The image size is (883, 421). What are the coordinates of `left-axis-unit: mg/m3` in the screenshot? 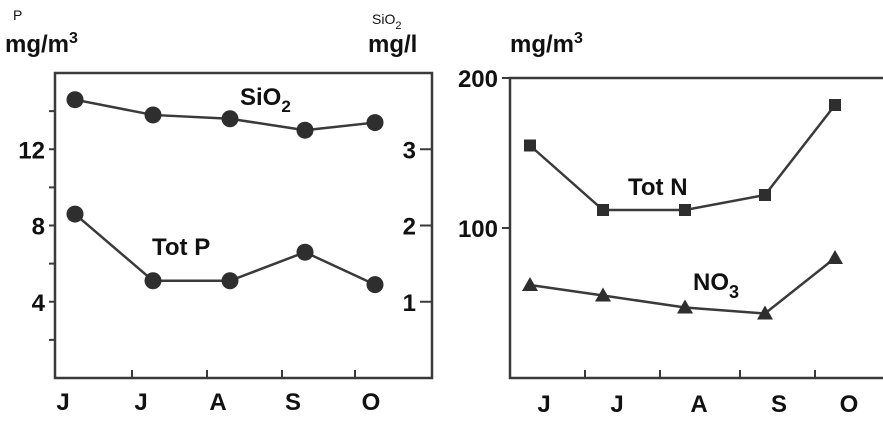 It's located at (41, 44).